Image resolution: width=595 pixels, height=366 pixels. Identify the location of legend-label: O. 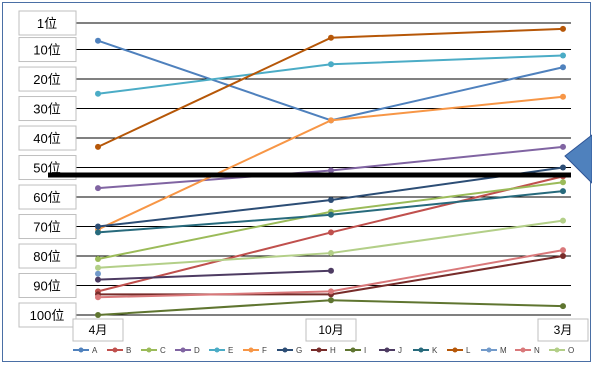
(571, 350).